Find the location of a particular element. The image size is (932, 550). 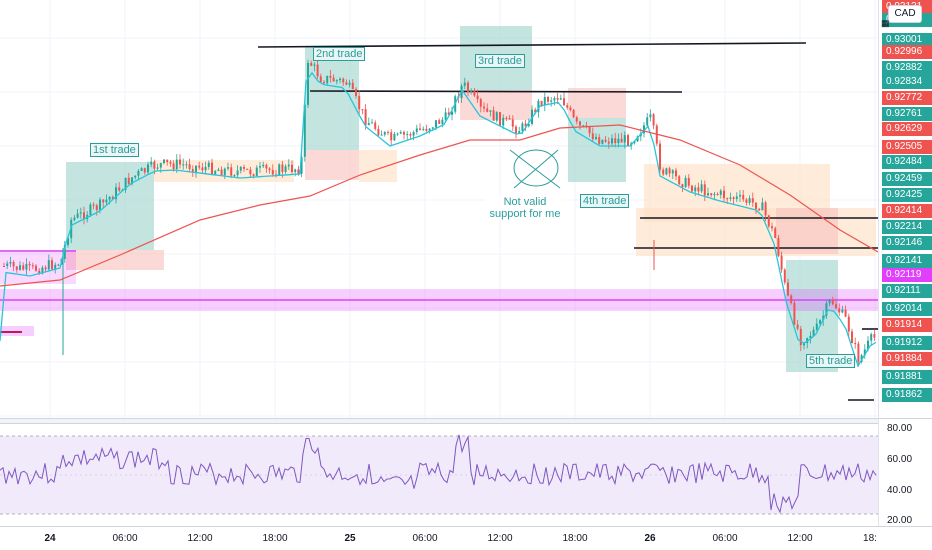

rsi-scale: 80.00 60.00 40.00 20.00 is located at coordinates (905, 472).